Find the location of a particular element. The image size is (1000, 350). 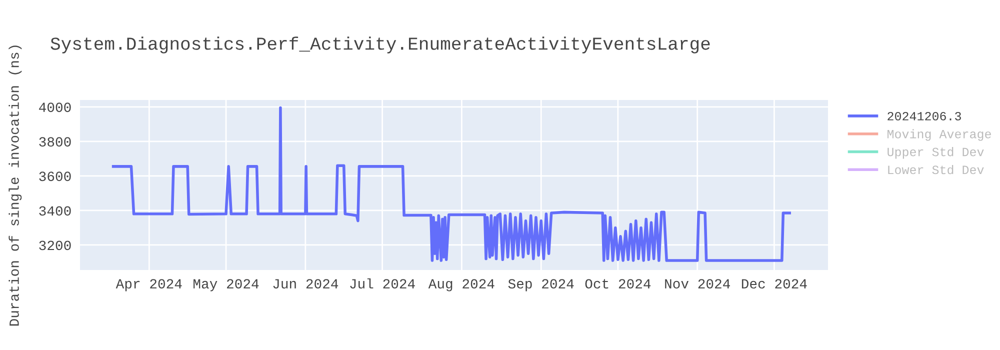

y-tick-label: 3800 is located at coordinates (55, 142).